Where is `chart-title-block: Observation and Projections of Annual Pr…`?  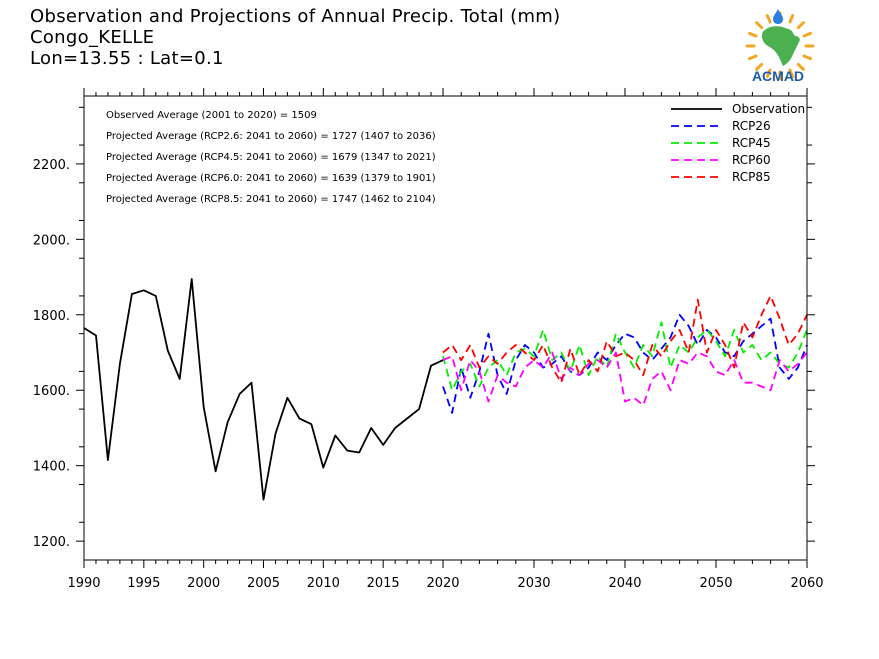
chart-title-block: Observation and Projections of Annual Pr… is located at coordinates (295, 37).